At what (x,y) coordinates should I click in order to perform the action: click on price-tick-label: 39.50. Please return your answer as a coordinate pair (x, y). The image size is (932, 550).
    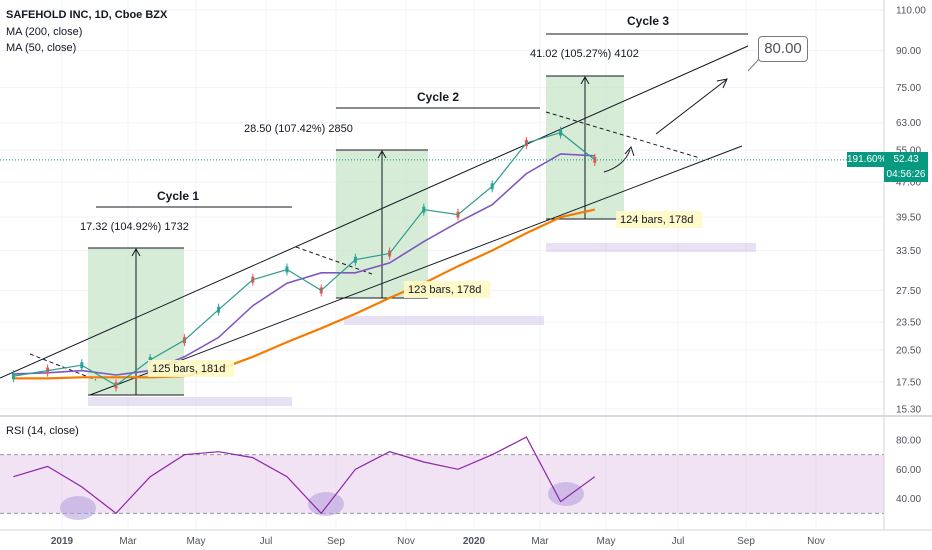
    Looking at the image, I should click on (908, 218).